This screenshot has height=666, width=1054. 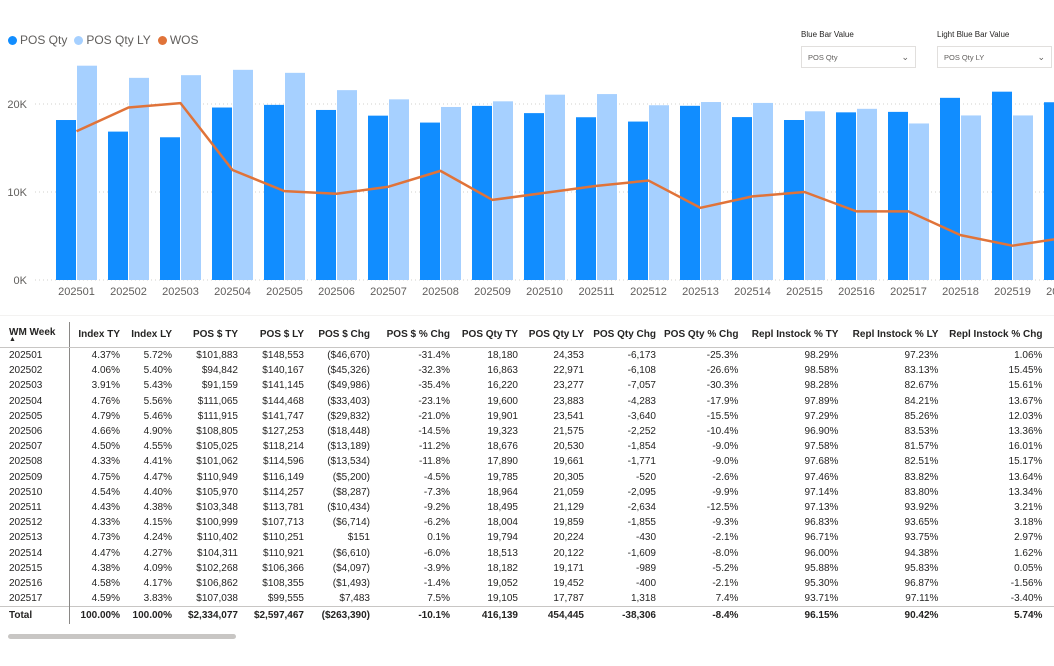 I want to click on column-header: Repl Instock % TY, so click(x=792, y=335).